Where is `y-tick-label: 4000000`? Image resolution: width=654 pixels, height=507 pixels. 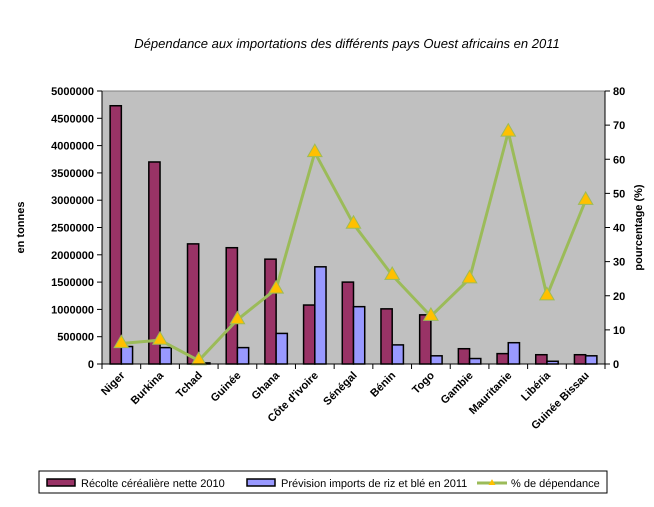 y-tick-label: 4000000 is located at coordinates (72, 146).